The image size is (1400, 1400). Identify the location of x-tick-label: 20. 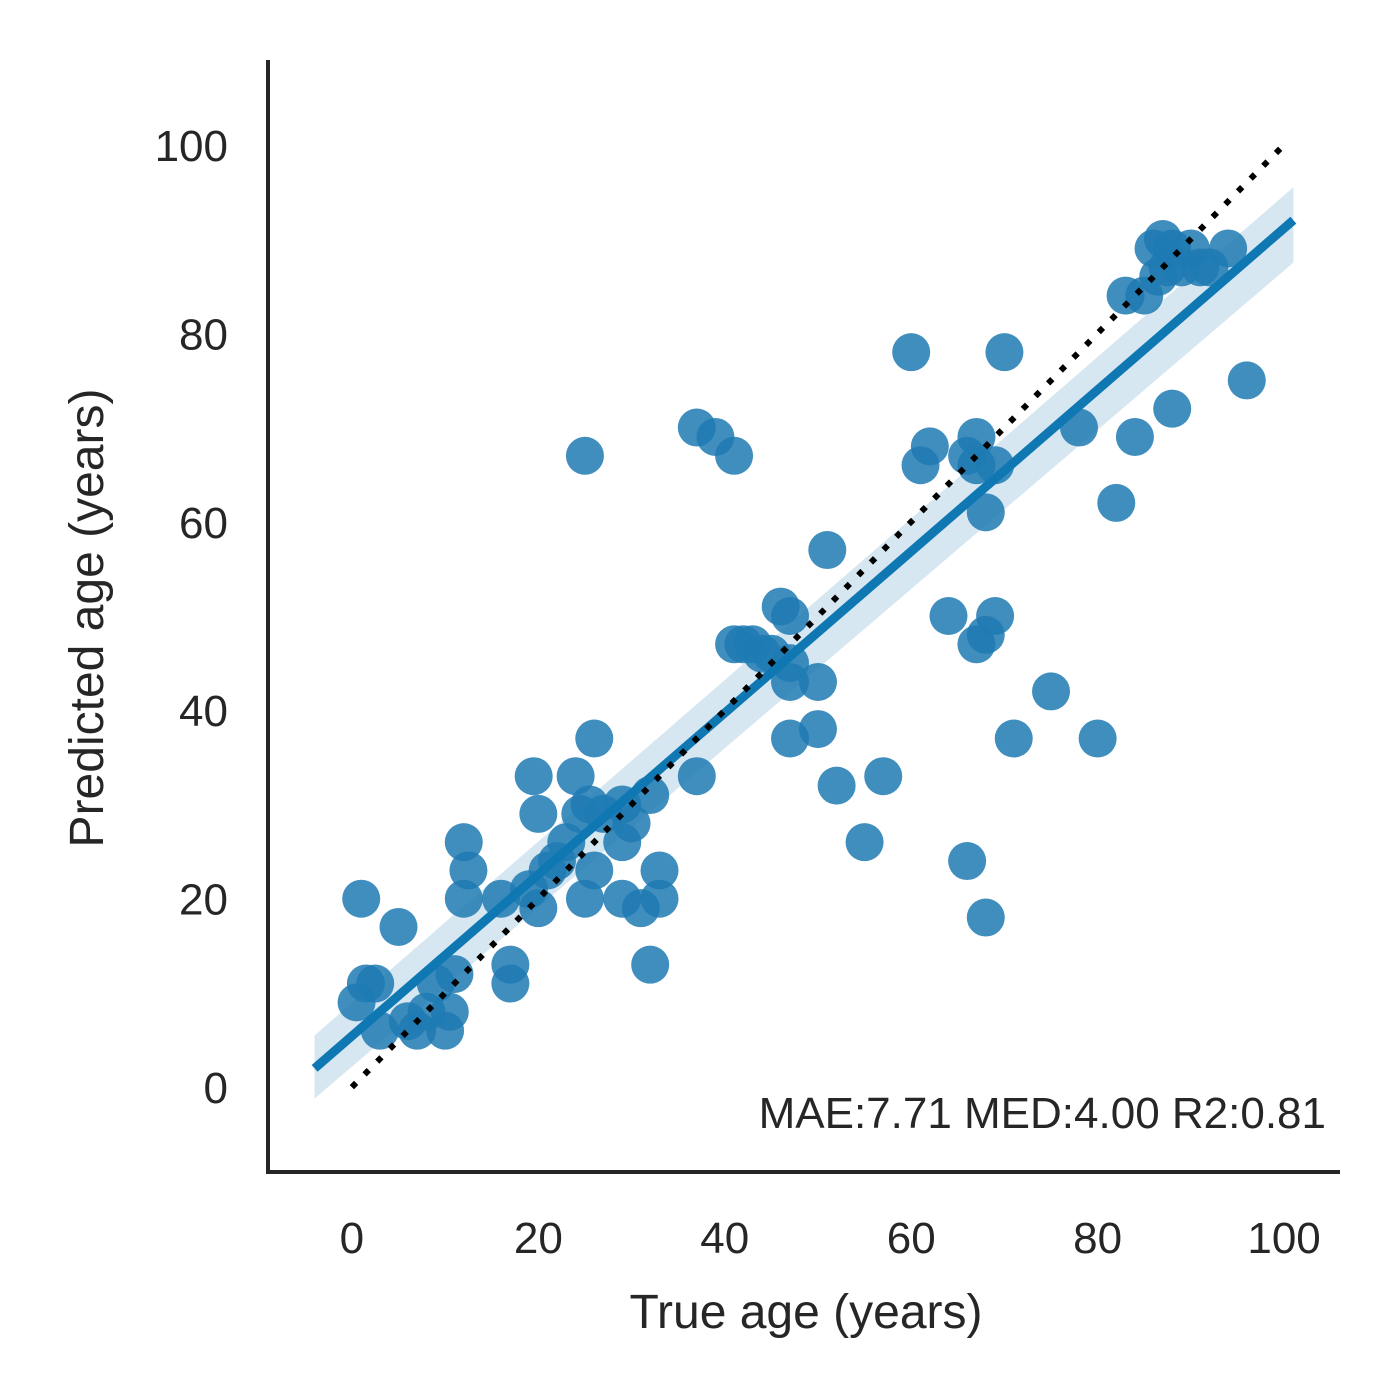
(538, 1238).